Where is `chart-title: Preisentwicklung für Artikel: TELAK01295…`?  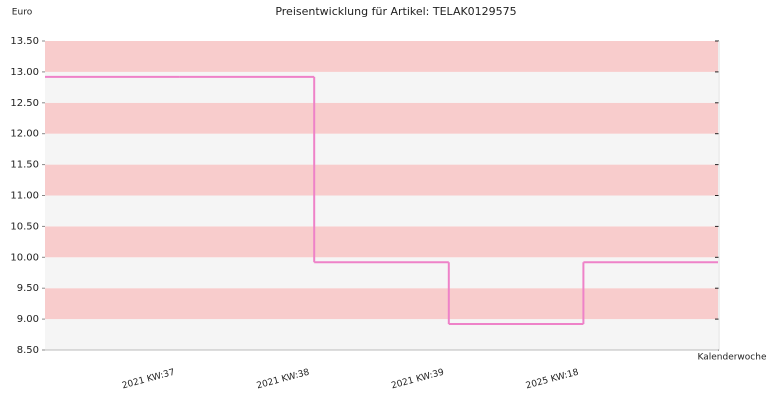 chart-title: Preisentwicklung für Artikel: TELAK01295… is located at coordinates (395, 11).